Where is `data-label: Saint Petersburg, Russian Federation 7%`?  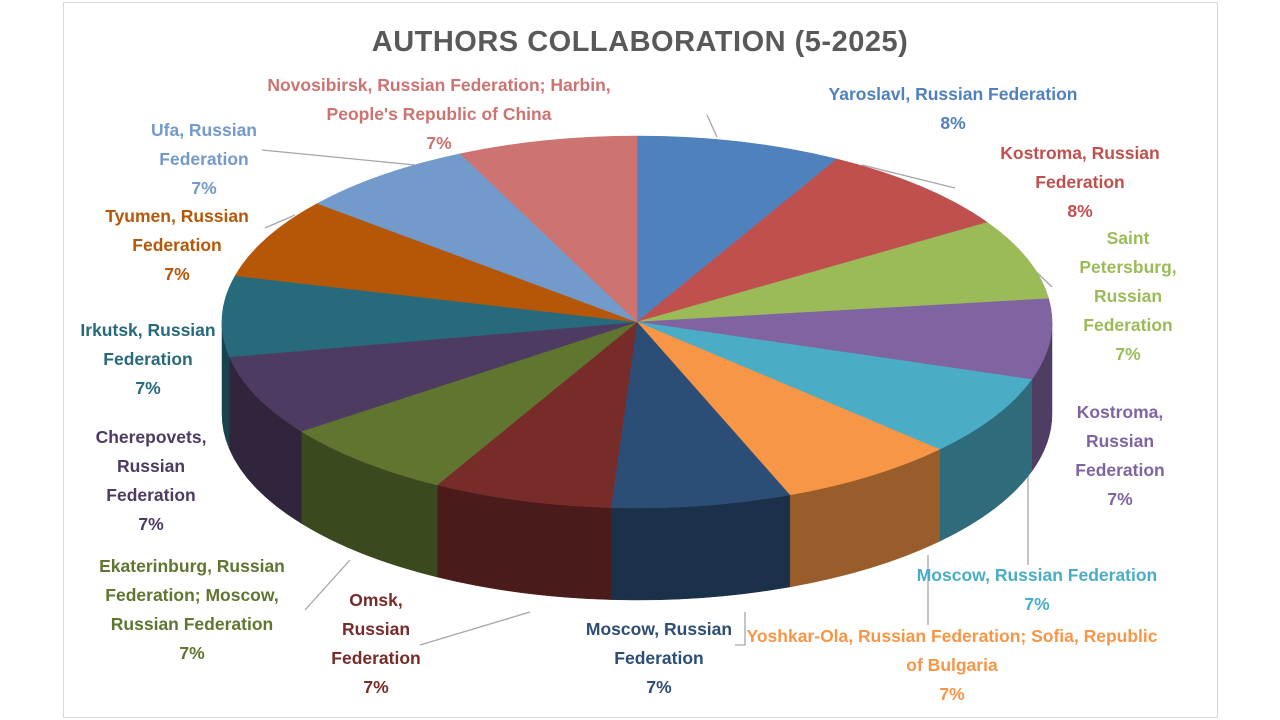 data-label: Saint Petersburg, Russian Federation 7% is located at coordinates (1128, 296).